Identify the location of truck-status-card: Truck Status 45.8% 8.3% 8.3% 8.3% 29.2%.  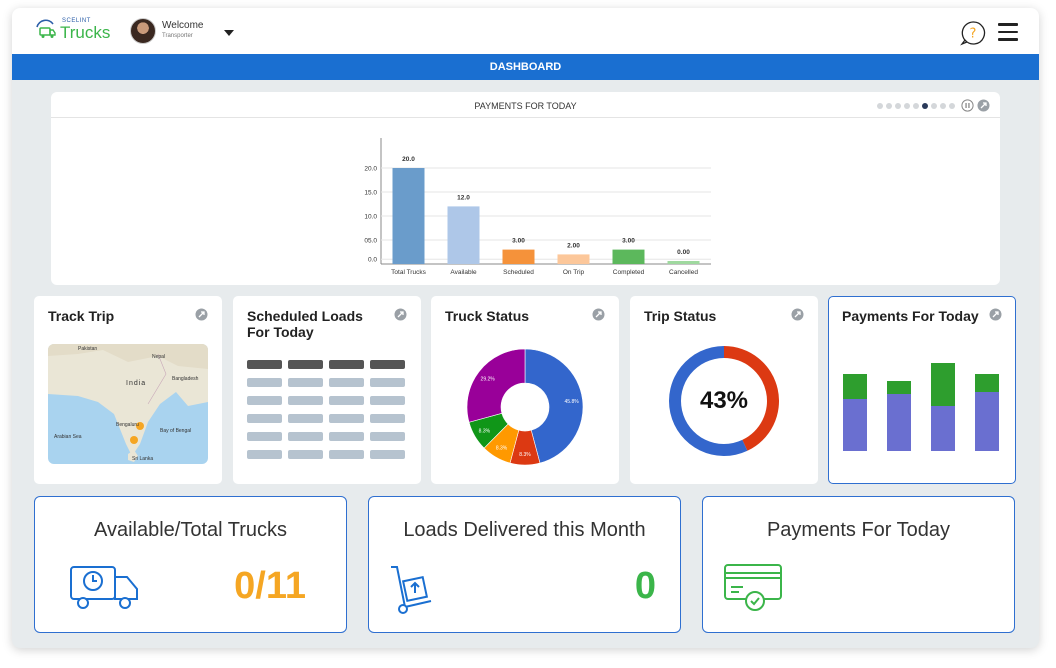
(525, 390).